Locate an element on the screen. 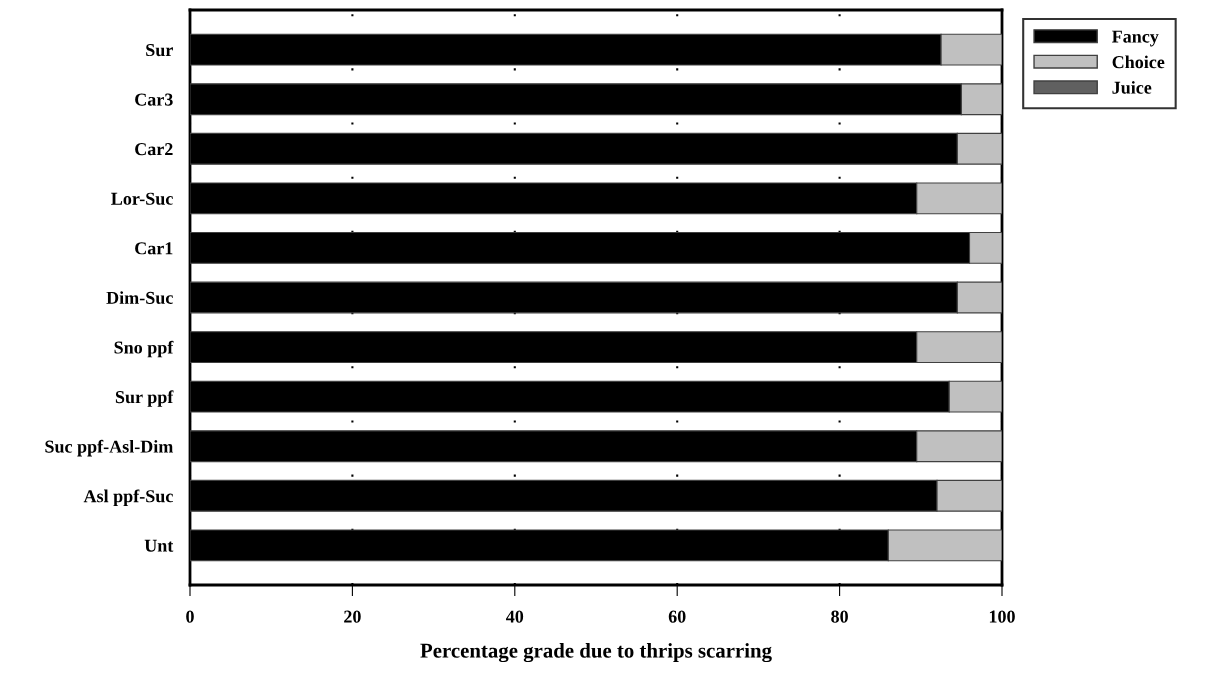 This screenshot has width=1214, height=677. y-tick-label: Sur is located at coordinates (159, 50).